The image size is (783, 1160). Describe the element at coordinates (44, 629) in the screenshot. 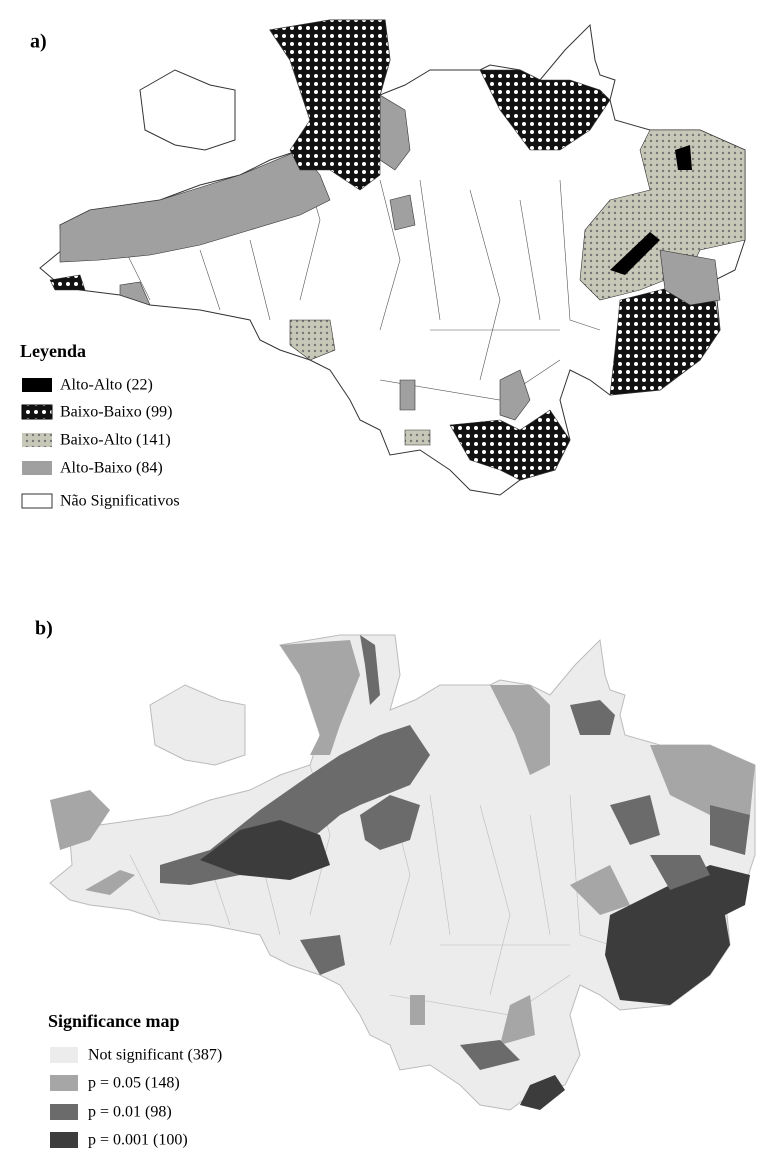

I see `panel-label: b)` at that location.